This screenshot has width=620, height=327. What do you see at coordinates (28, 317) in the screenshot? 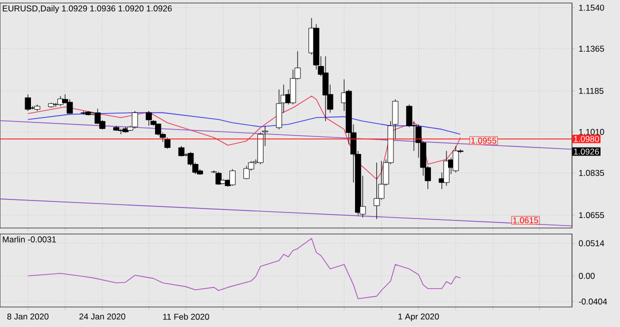
I see `x-tick-label: 8 Jan 2020` at bounding box center [28, 317].